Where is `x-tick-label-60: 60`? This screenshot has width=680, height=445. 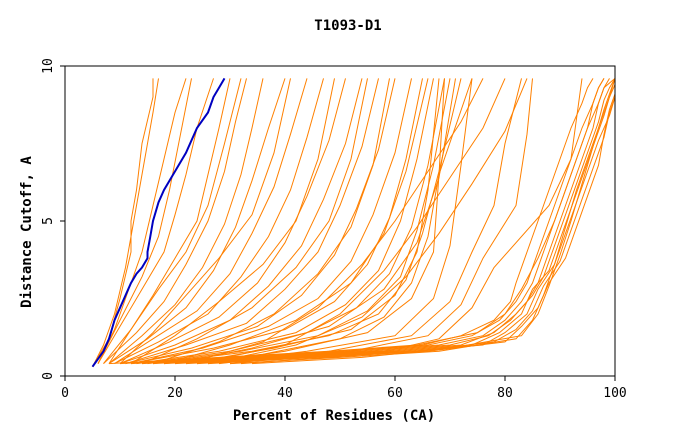 x-tick-label-60: 60 is located at coordinates (395, 393).